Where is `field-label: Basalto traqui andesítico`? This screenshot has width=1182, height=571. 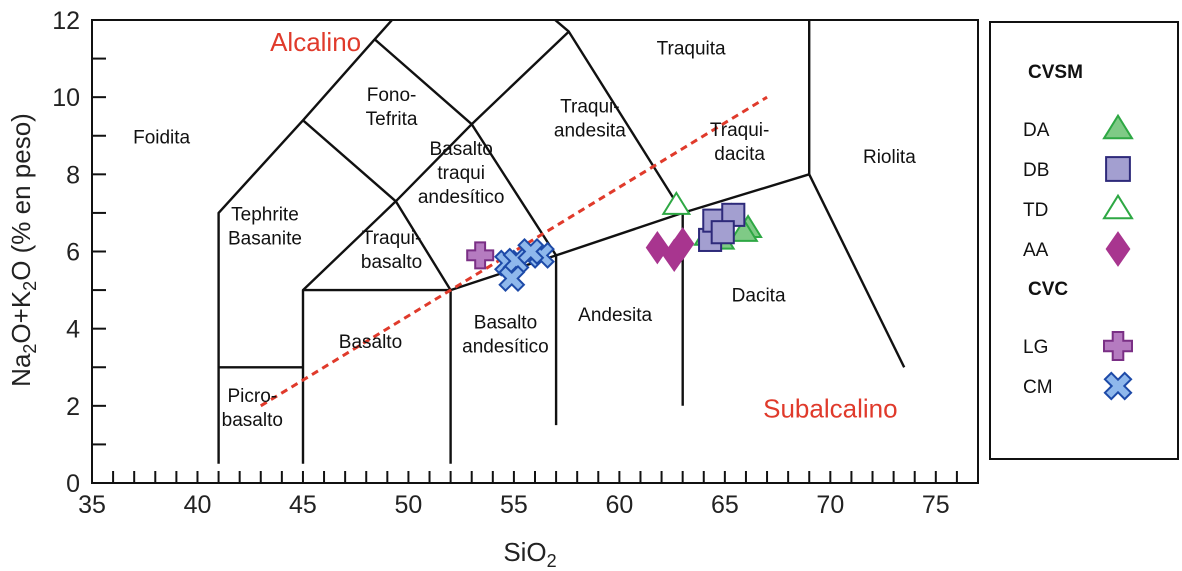 field-label: Basalto traqui andesítico is located at coordinates (461, 173).